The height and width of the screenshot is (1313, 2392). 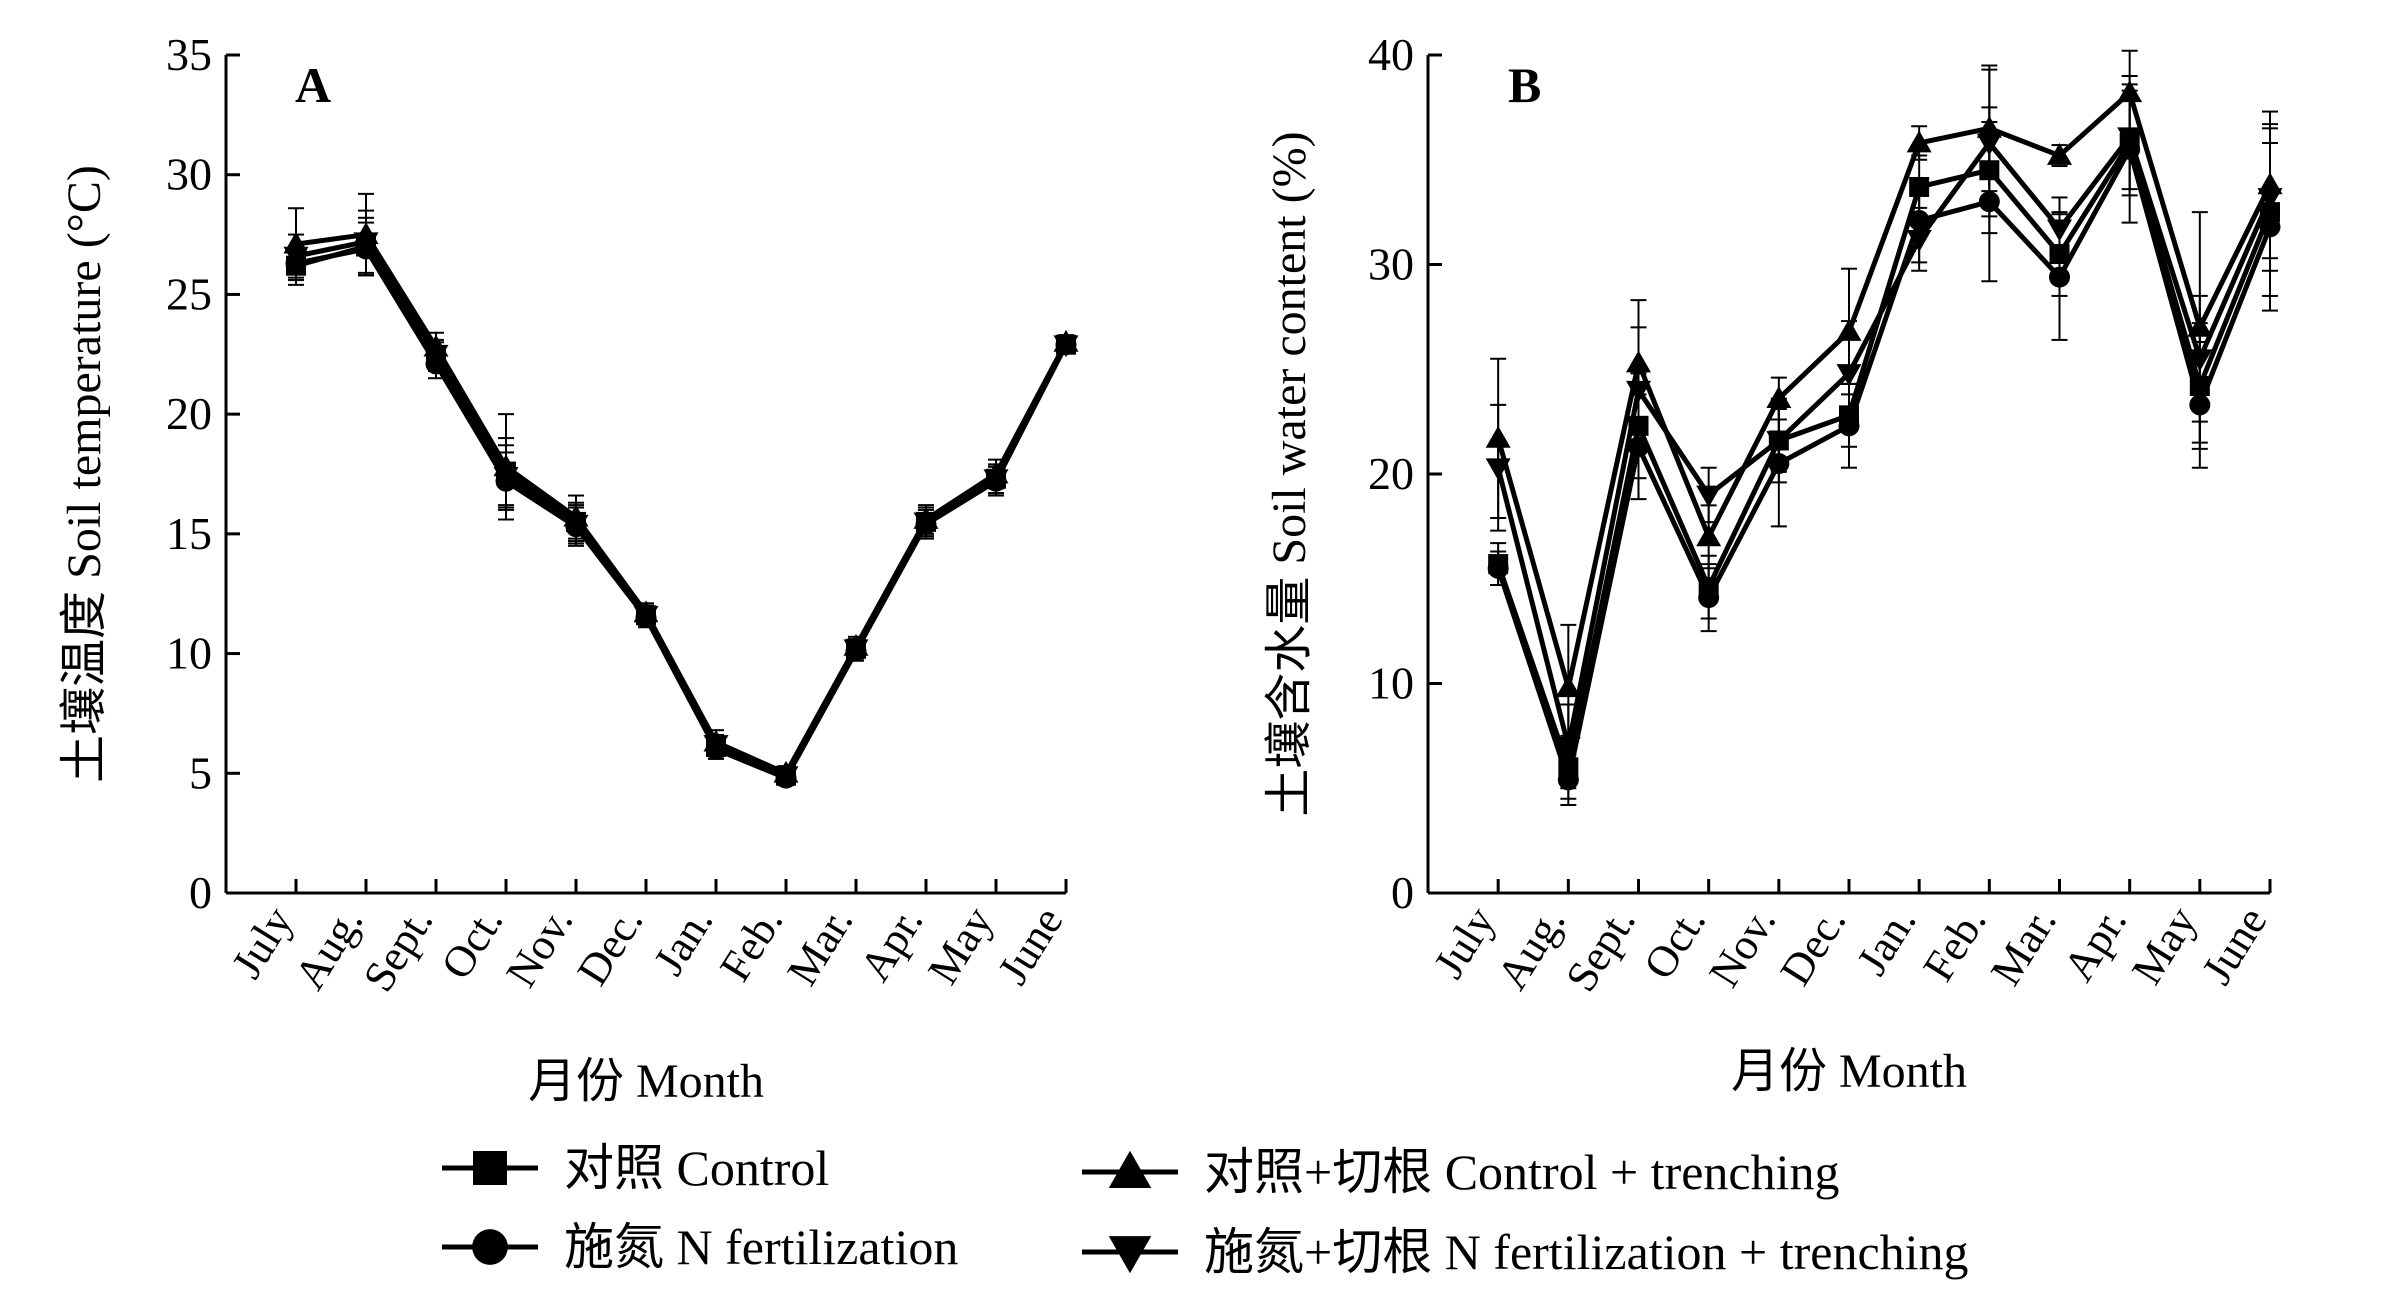 I want to click on panel-b-letter: B, so click(x=1524, y=85).